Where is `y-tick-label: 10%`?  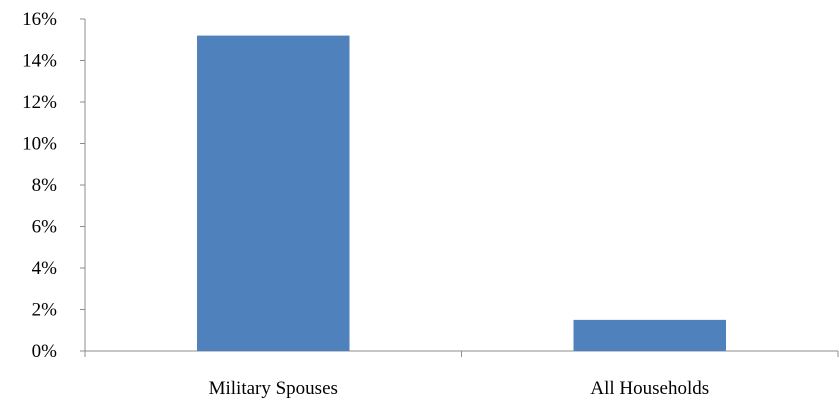
y-tick-label: 10% is located at coordinates (39, 144).